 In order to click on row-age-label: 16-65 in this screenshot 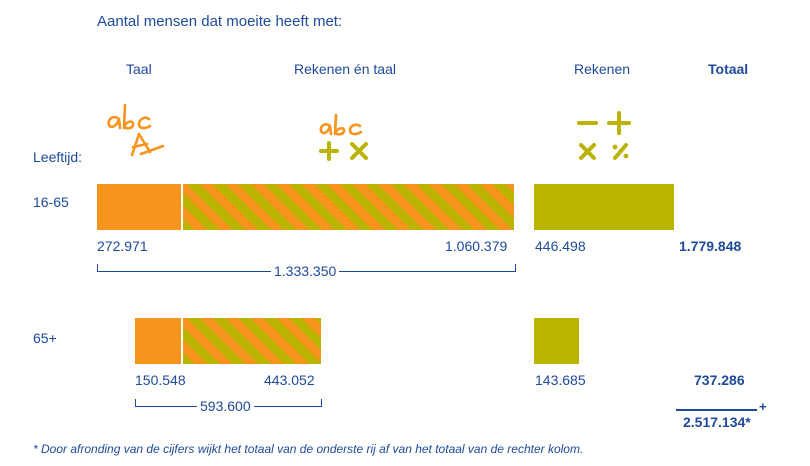, I will do `click(51, 202)`.